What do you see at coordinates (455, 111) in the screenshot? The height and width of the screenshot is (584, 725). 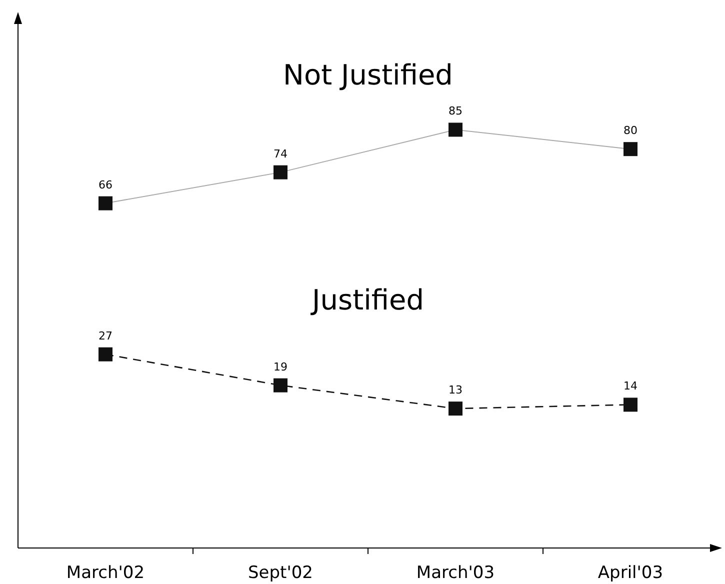 I see `data-label: 85` at bounding box center [455, 111].